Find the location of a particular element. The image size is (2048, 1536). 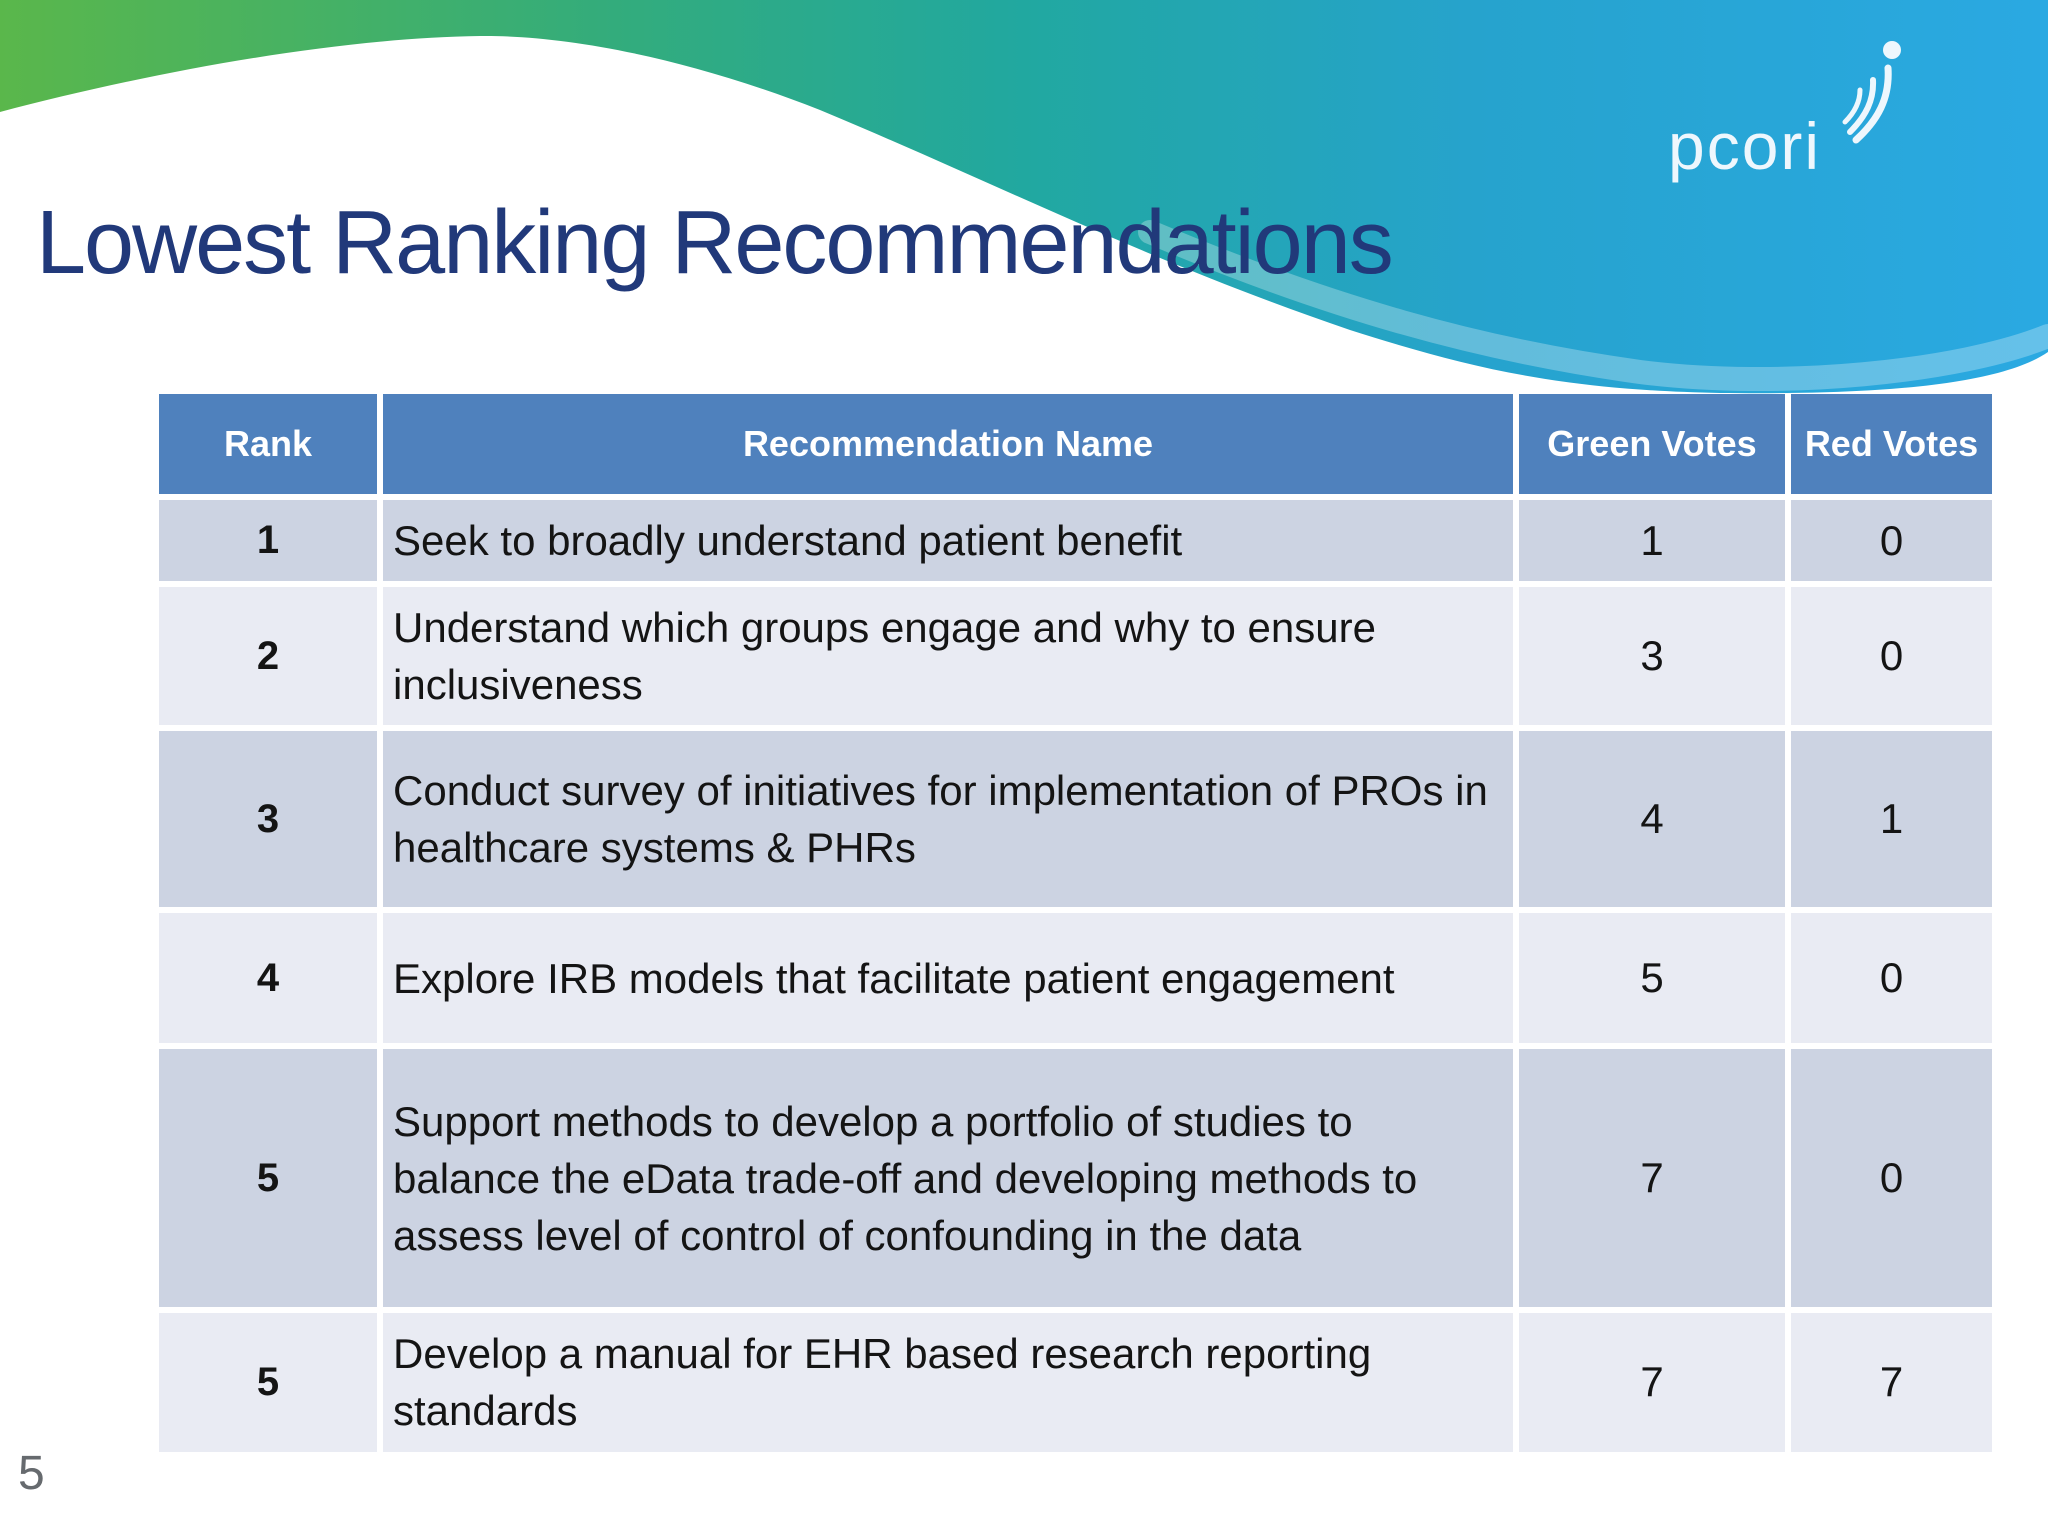

rank-cell: 2 is located at coordinates (268, 656).